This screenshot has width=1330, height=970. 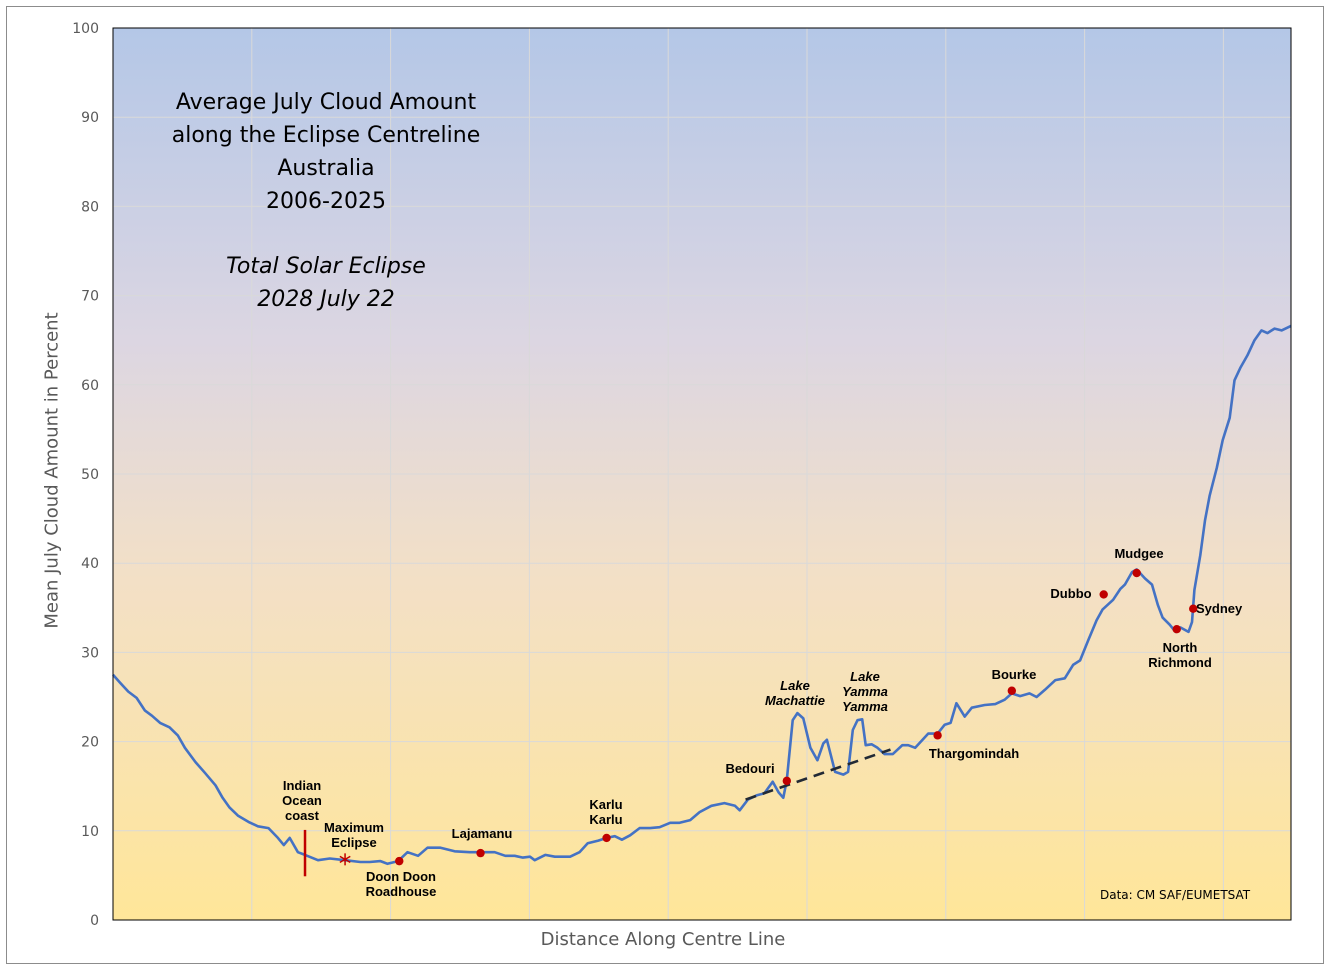 What do you see at coordinates (606, 812) in the screenshot?
I see `location-label-karlu-karlu: Karlu Karlu` at bounding box center [606, 812].